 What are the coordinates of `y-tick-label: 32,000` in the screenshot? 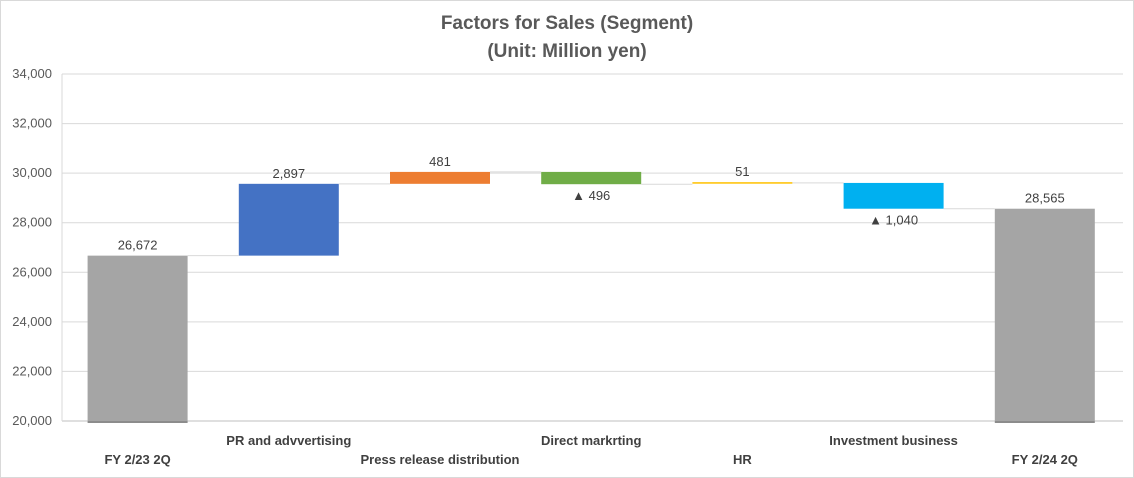 It's located at (32, 123).